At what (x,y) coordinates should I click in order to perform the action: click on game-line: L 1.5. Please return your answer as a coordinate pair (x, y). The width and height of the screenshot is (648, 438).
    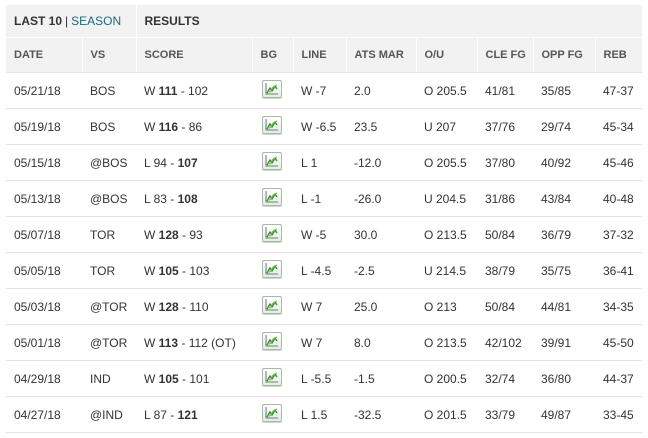
    Looking at the image, I should click on (319, 414).